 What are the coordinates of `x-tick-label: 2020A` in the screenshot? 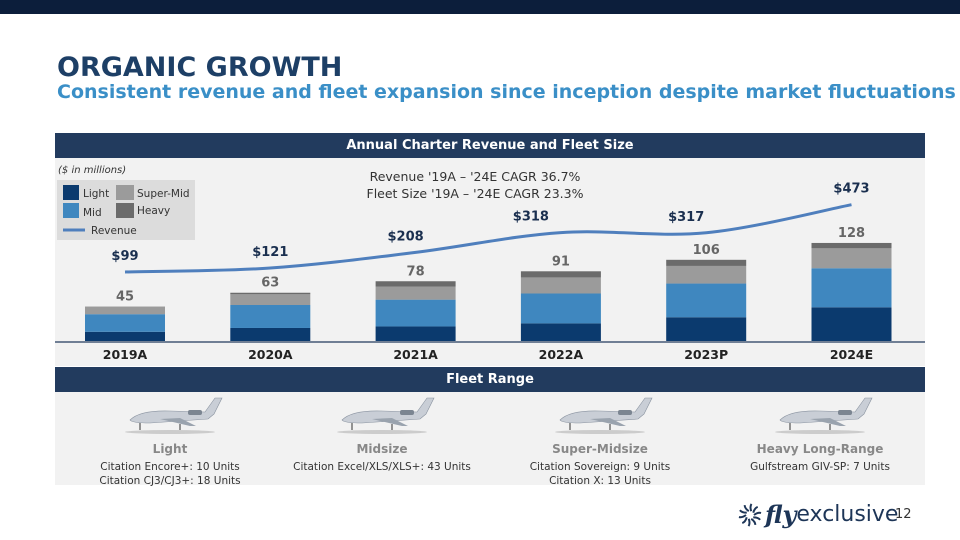 It's located at (270, 354).